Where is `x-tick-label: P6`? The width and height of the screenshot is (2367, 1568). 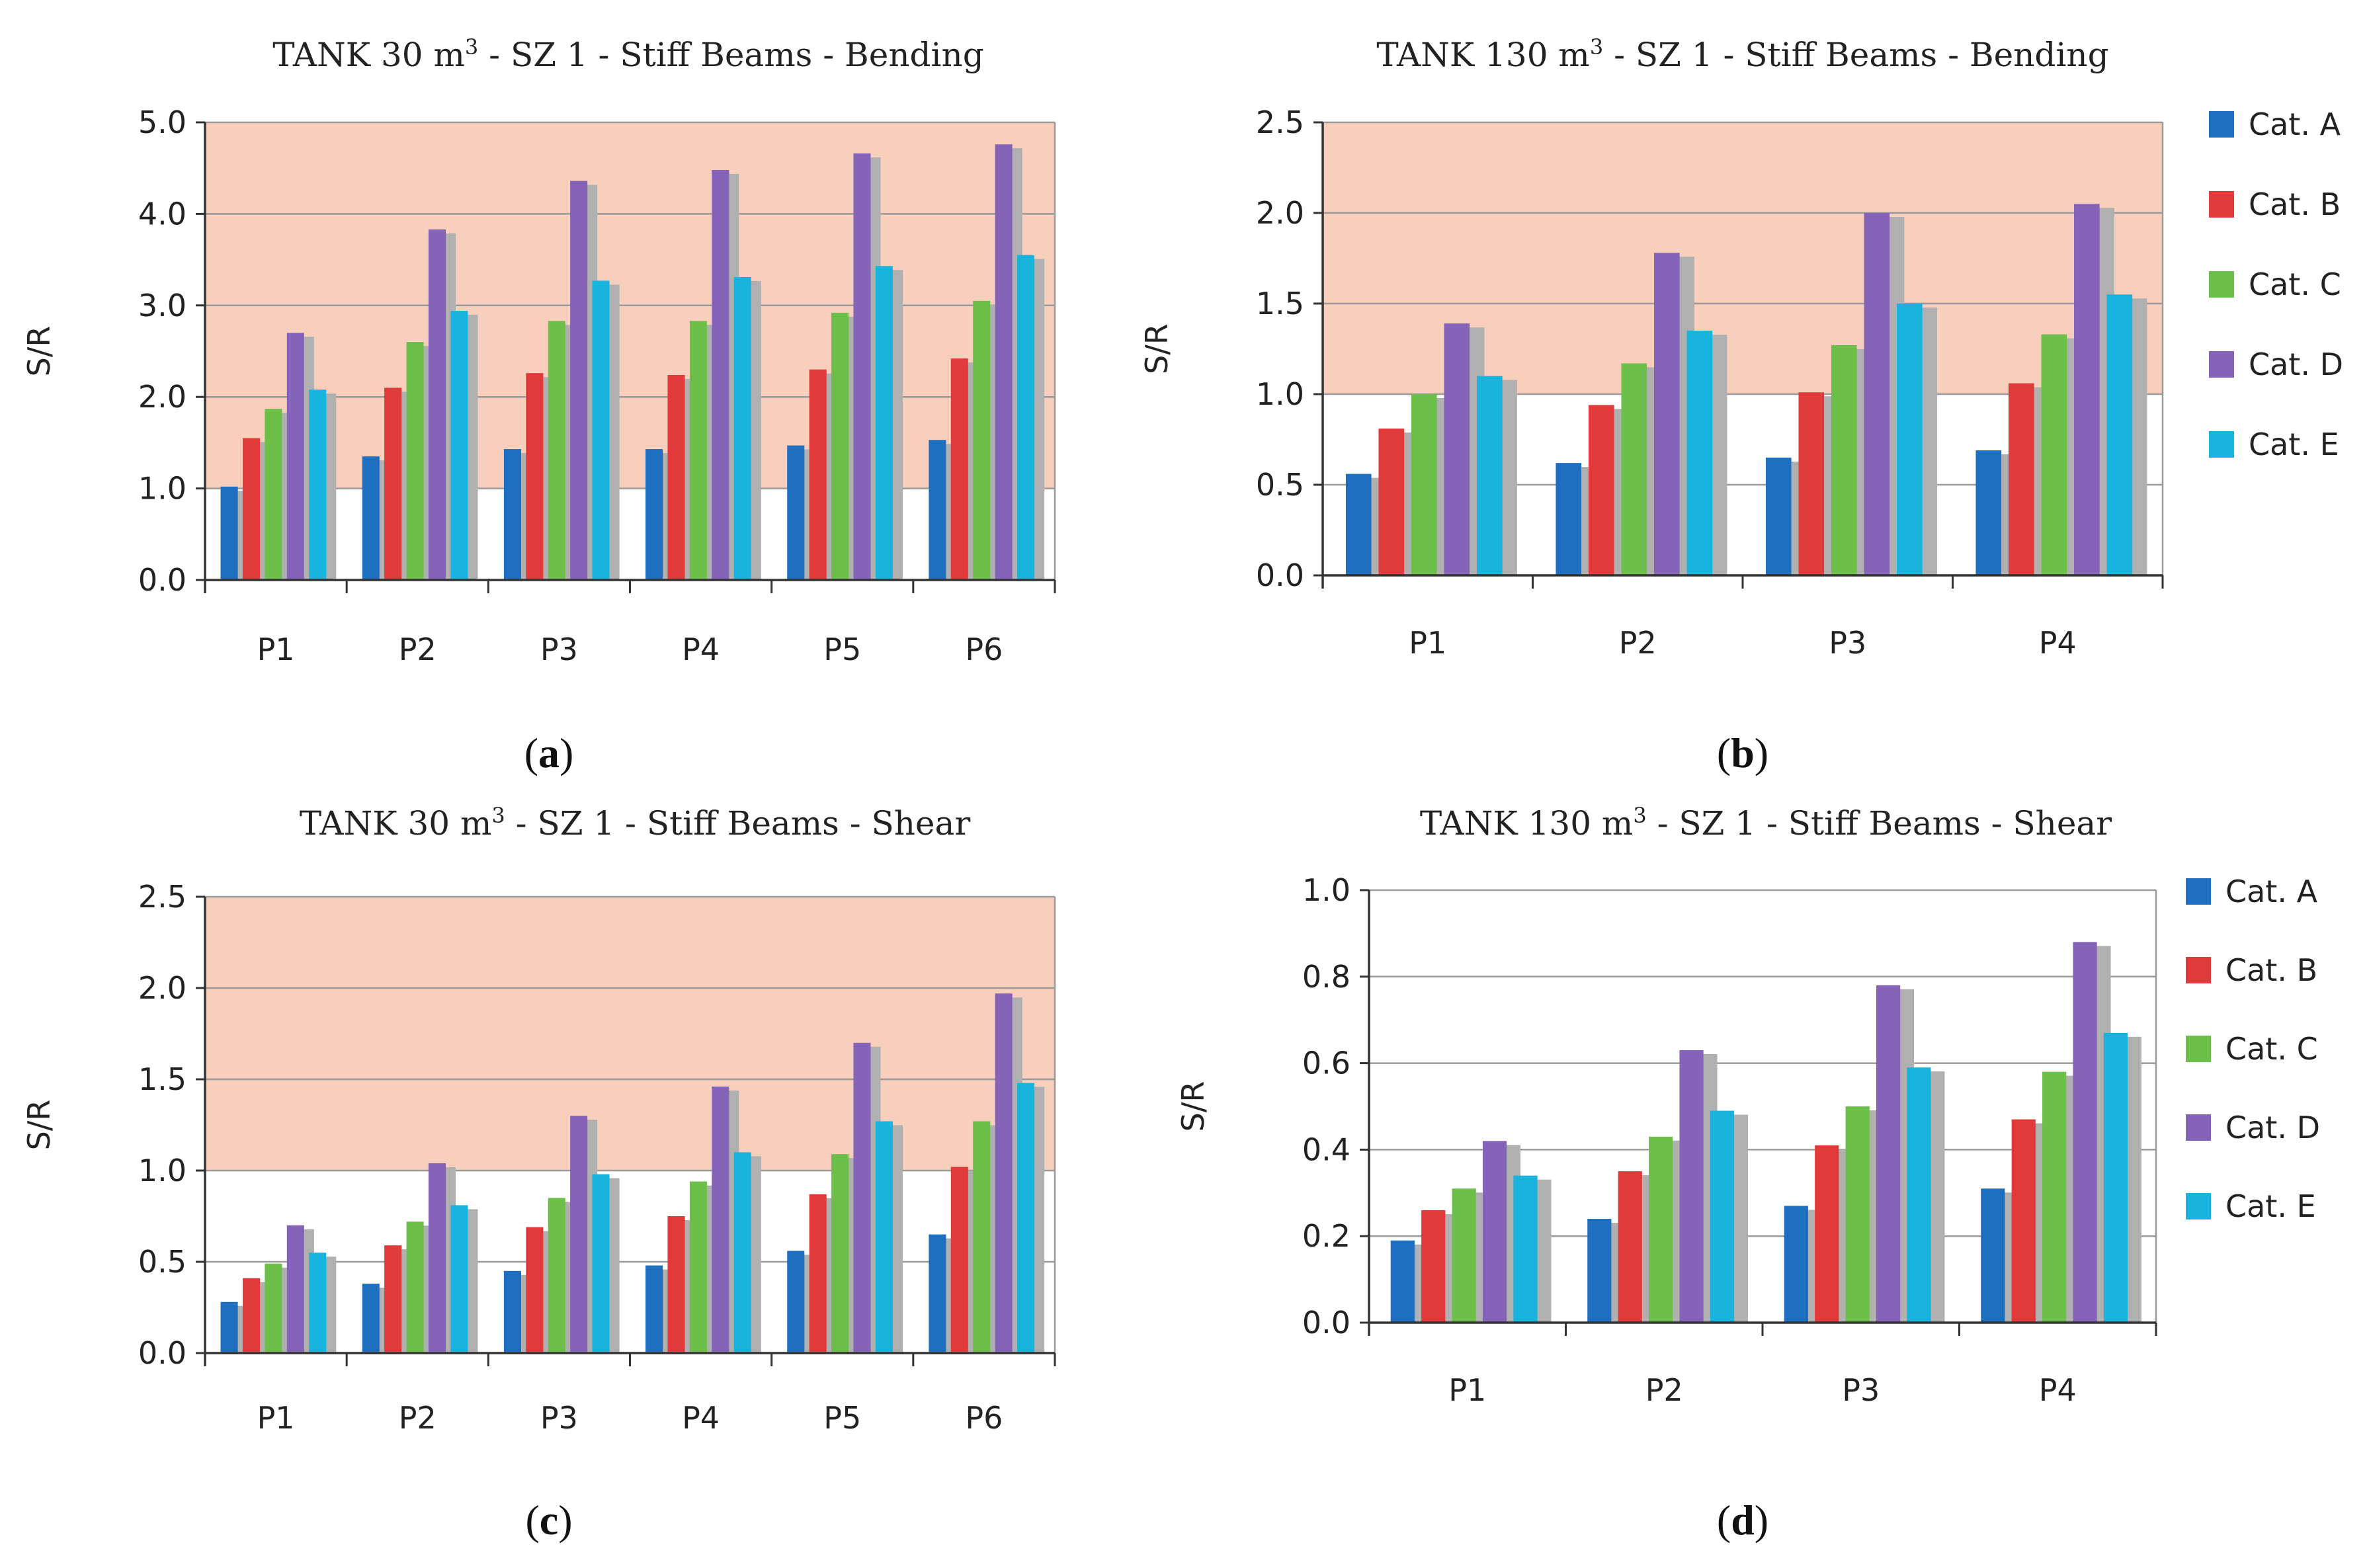
x-tick-label: P6 is located at coordinates (984, 649).